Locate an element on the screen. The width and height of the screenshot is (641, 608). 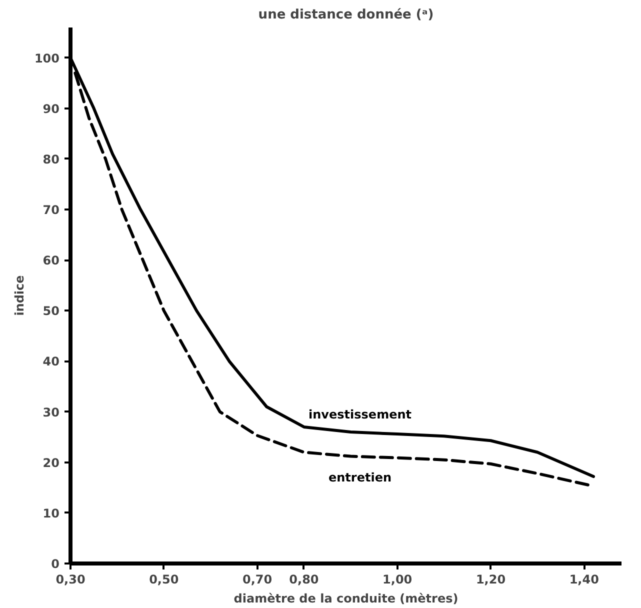
y-axis-title: indice is located at coordinates (19, 295).